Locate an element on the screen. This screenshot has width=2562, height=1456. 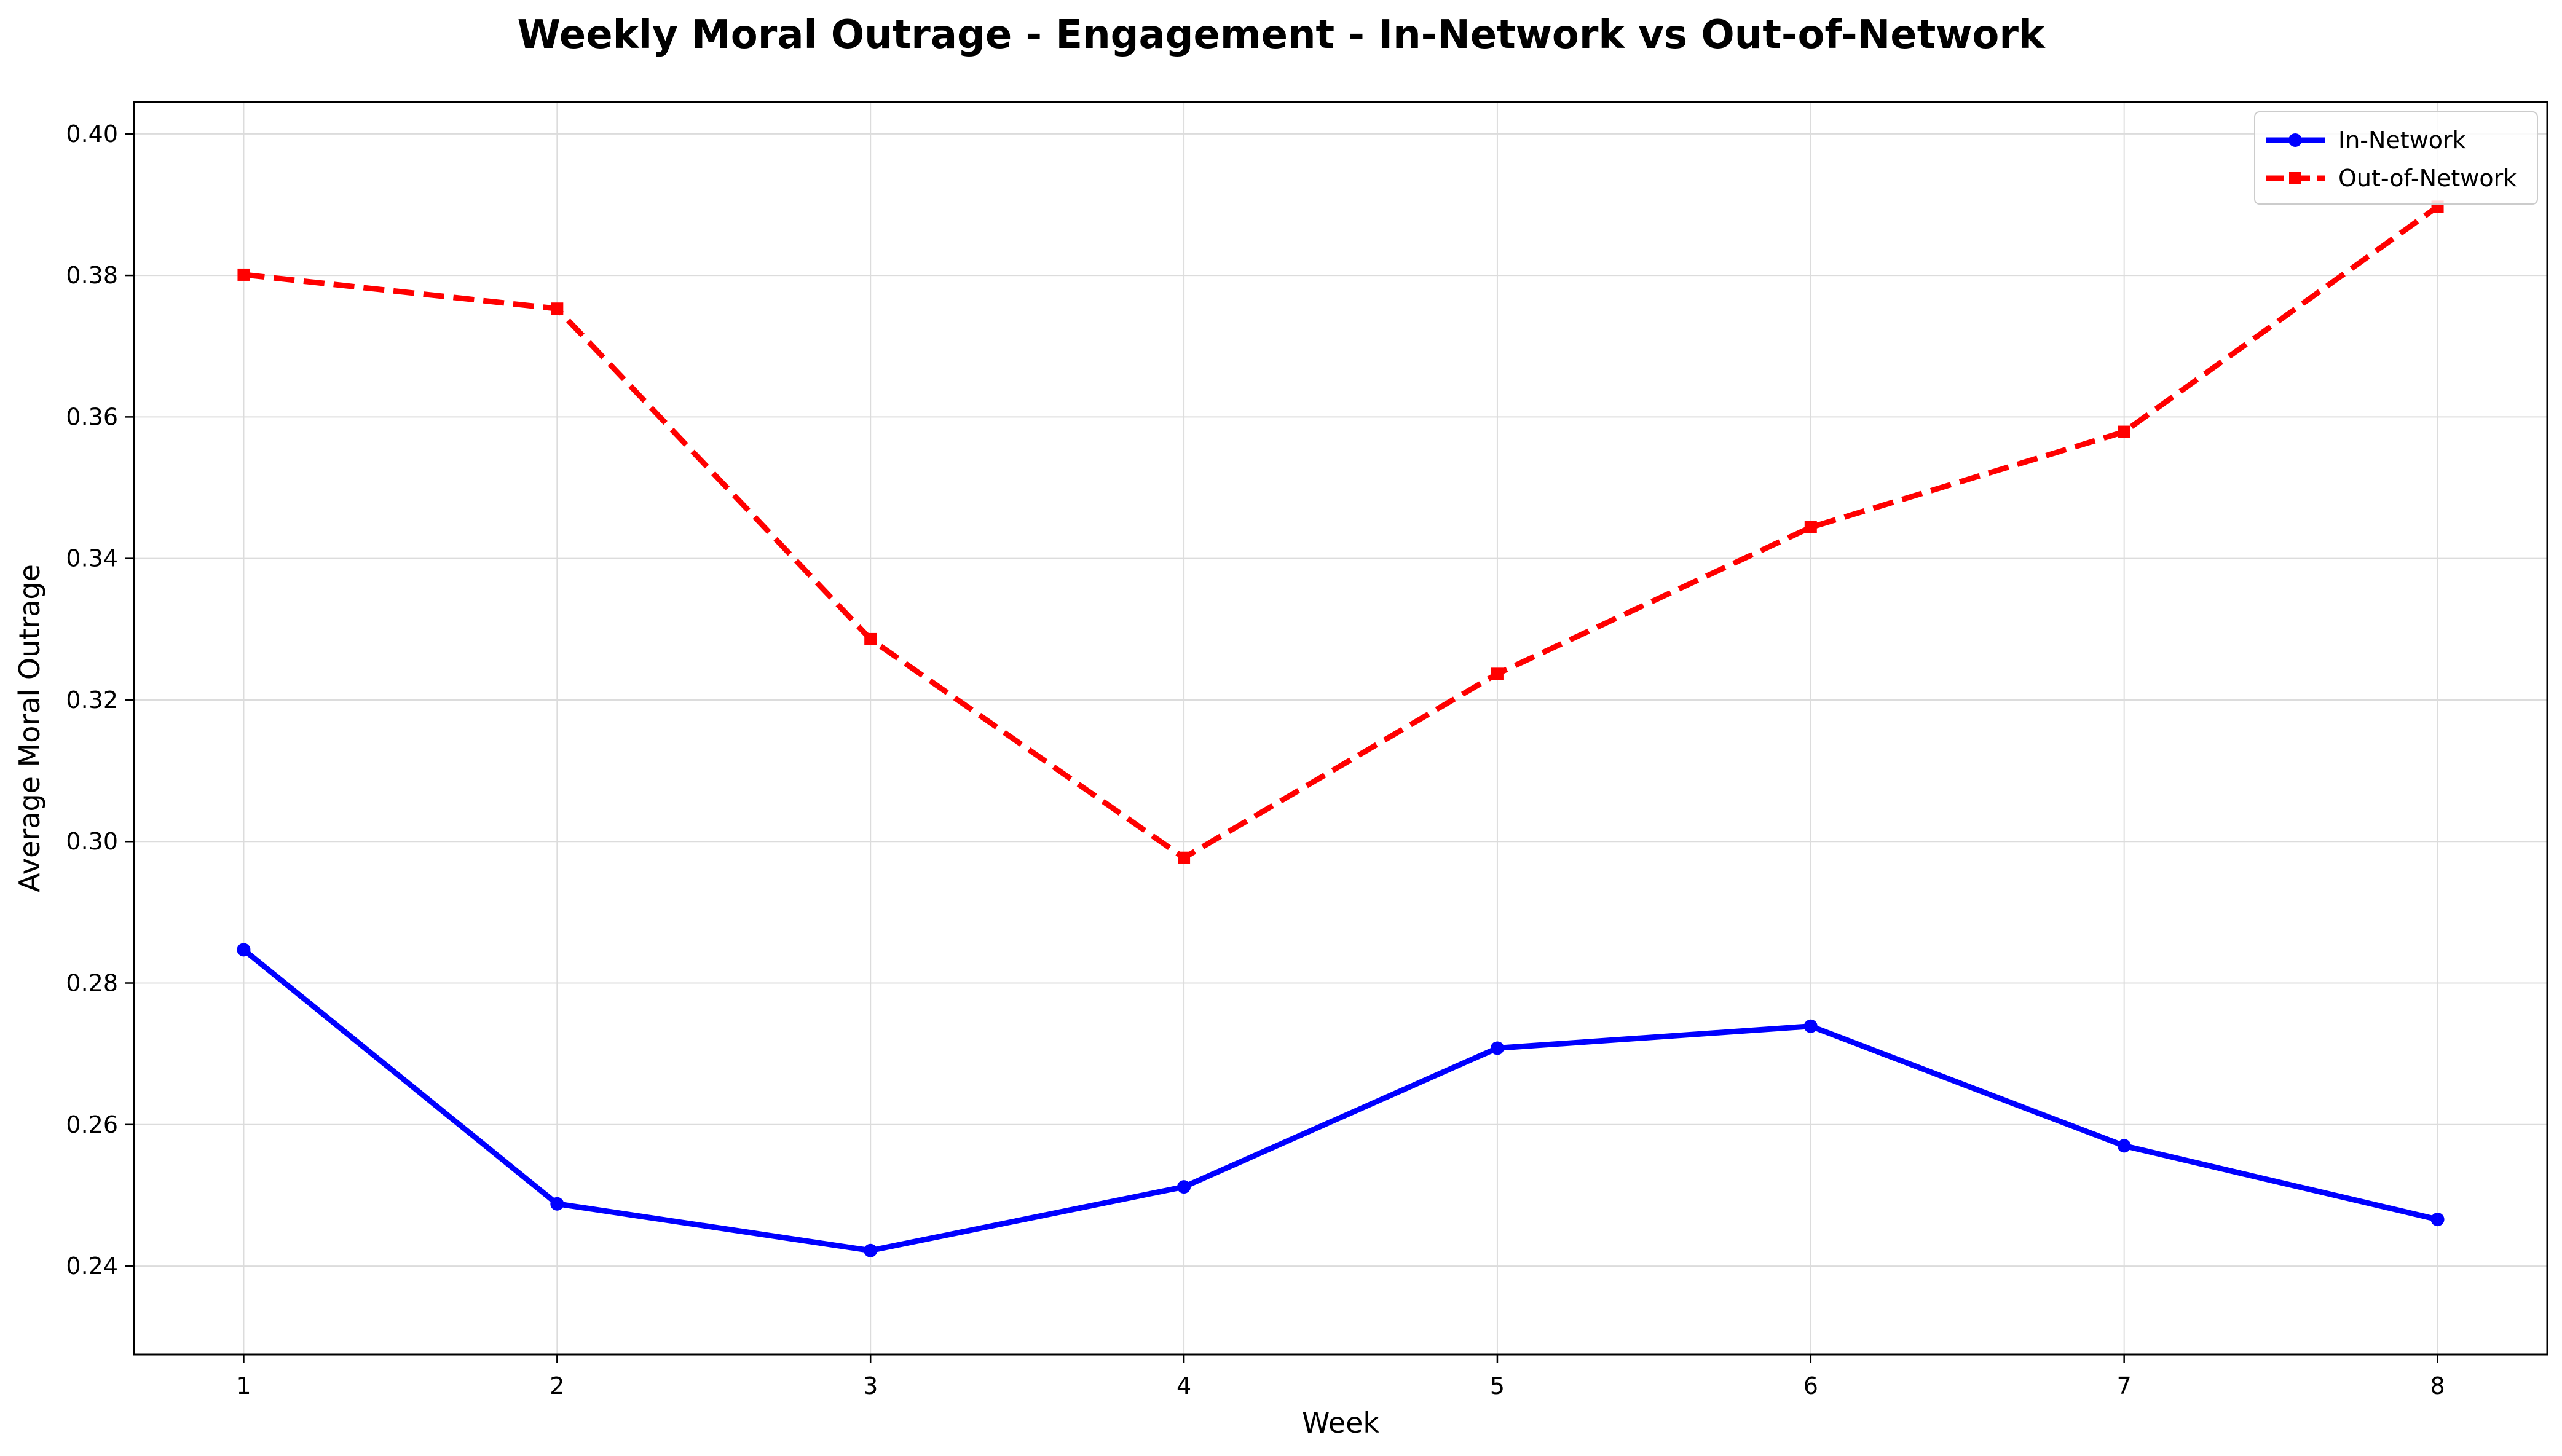
legend-box is located at coordinates (2396, 158).